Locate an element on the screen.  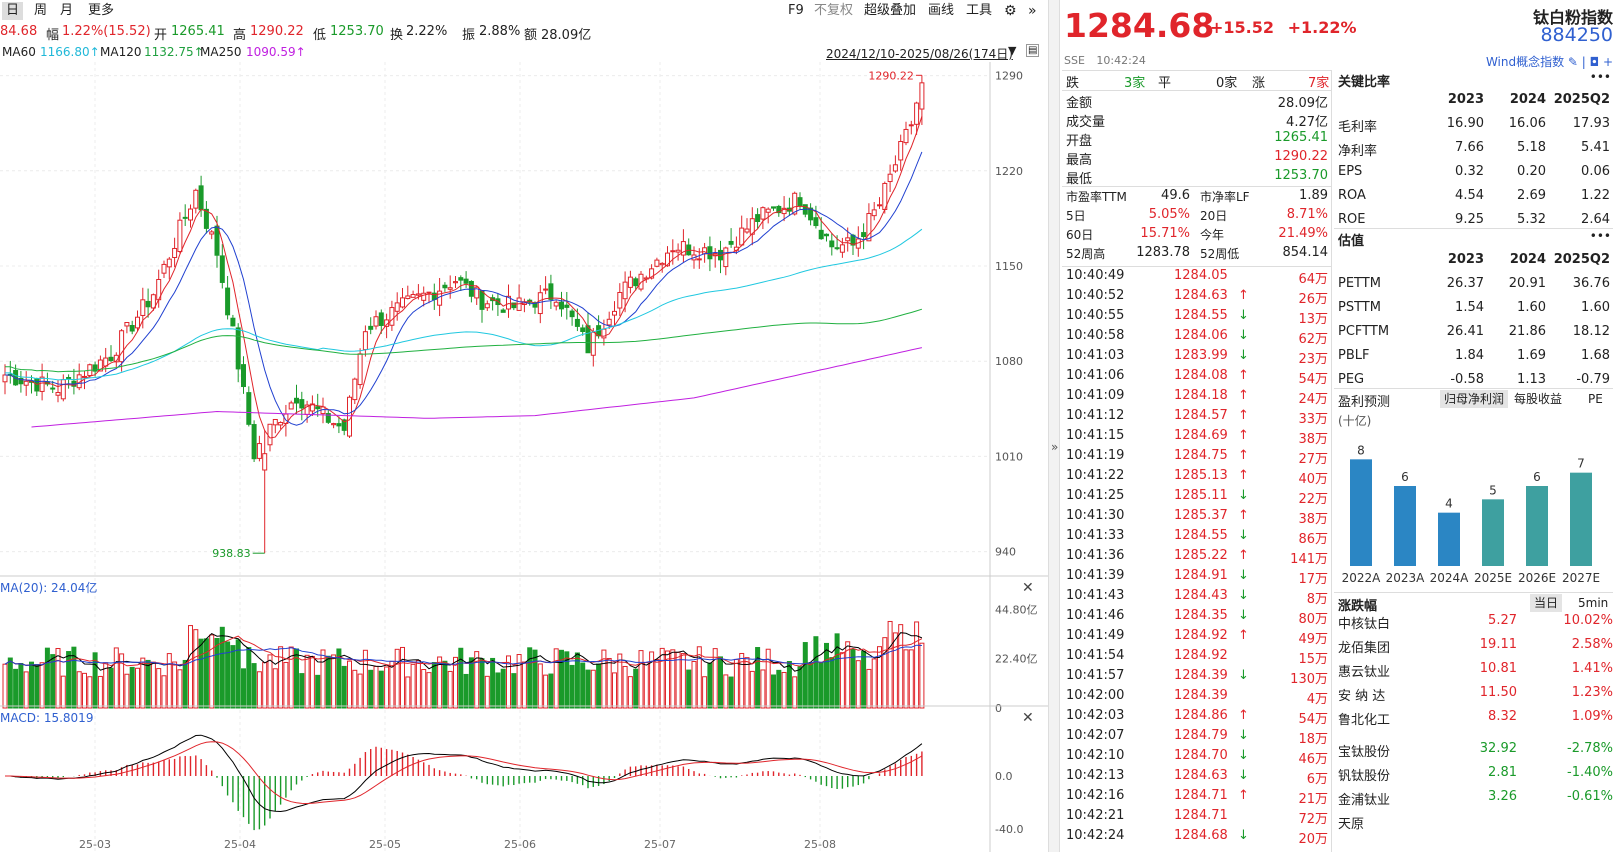
window-badge-icon: ▤ is located at coordinates (1033, 50).